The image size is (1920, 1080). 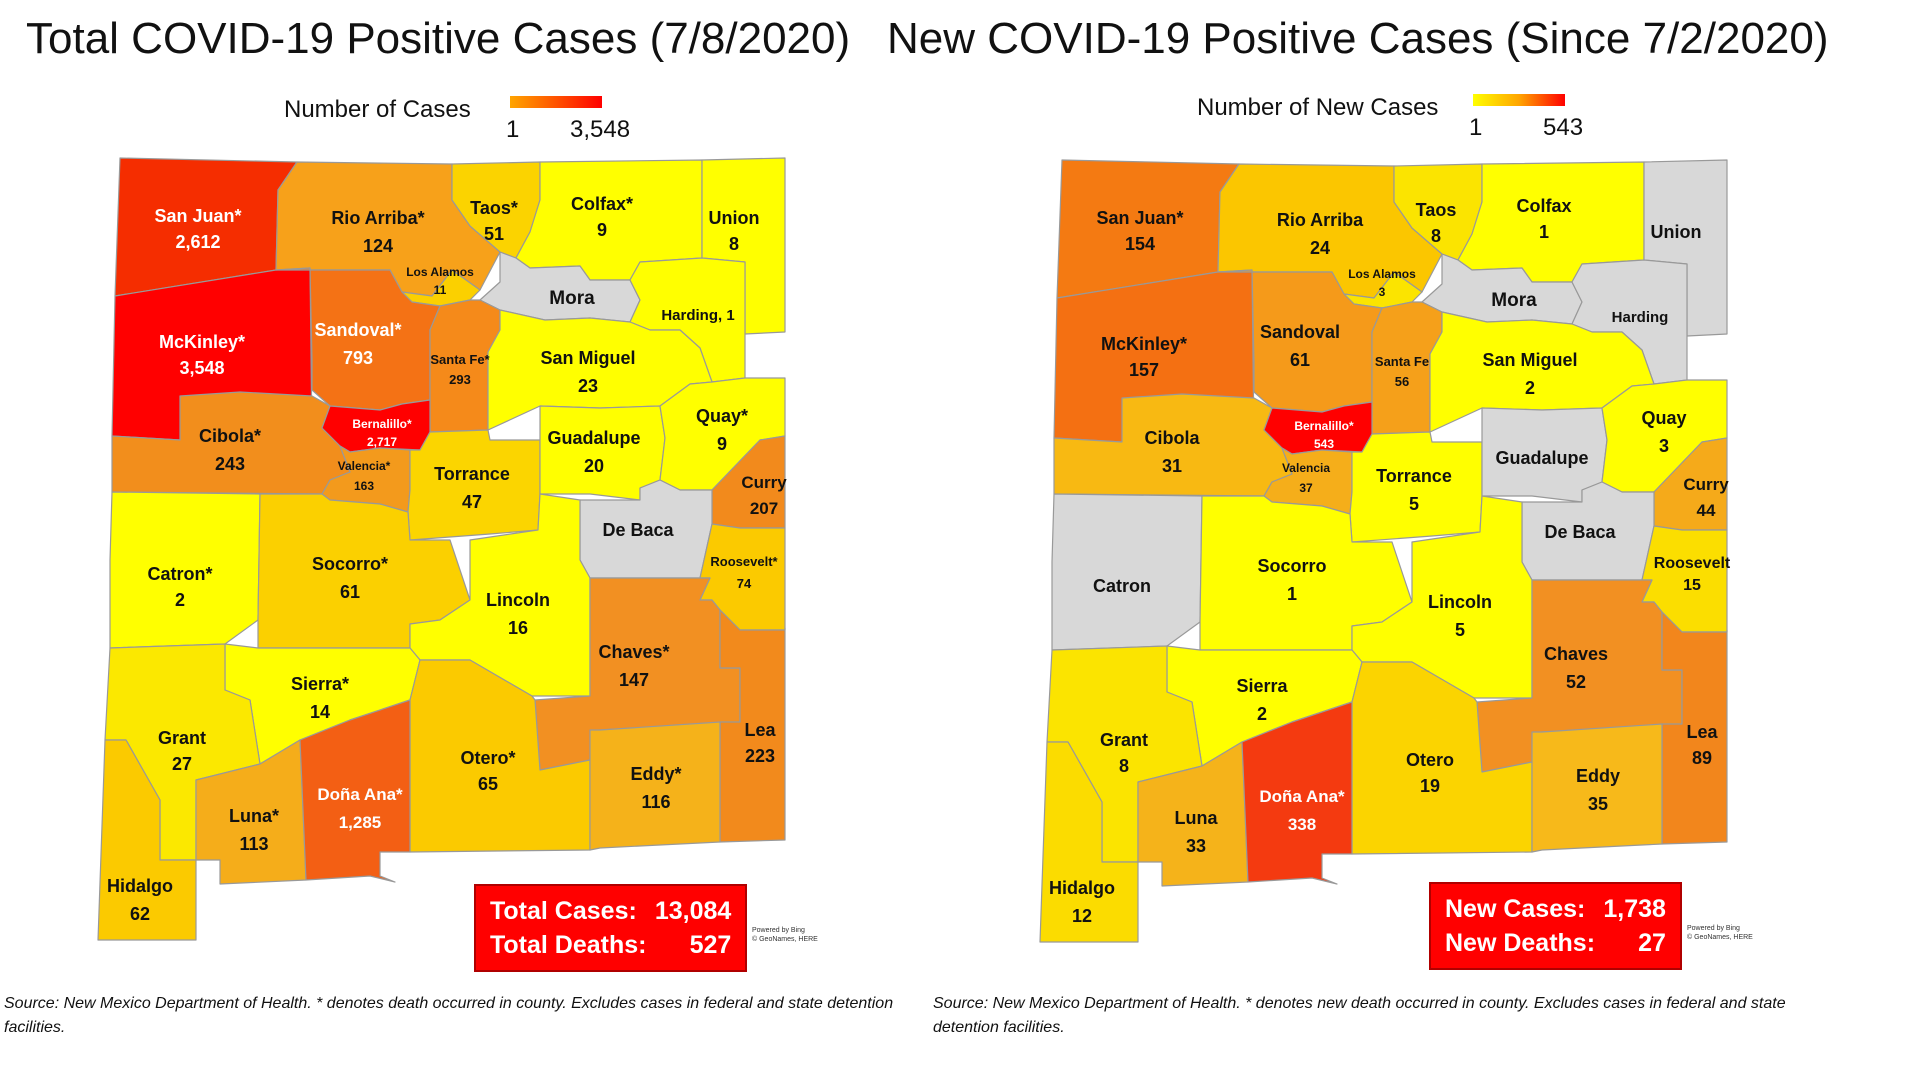 I want to click on value-hidalgo: 62, so click(x=140, y=914).